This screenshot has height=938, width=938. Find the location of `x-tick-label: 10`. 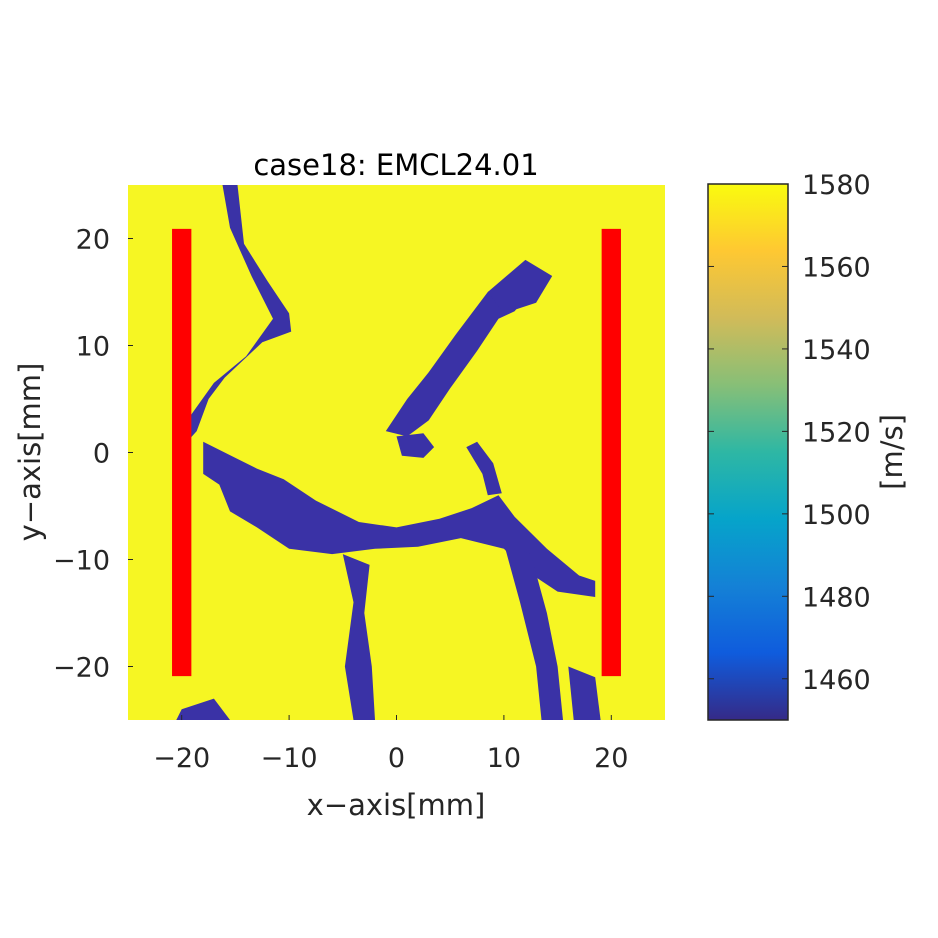

x-tick-label: 10 is located at coordinates (504, 758).